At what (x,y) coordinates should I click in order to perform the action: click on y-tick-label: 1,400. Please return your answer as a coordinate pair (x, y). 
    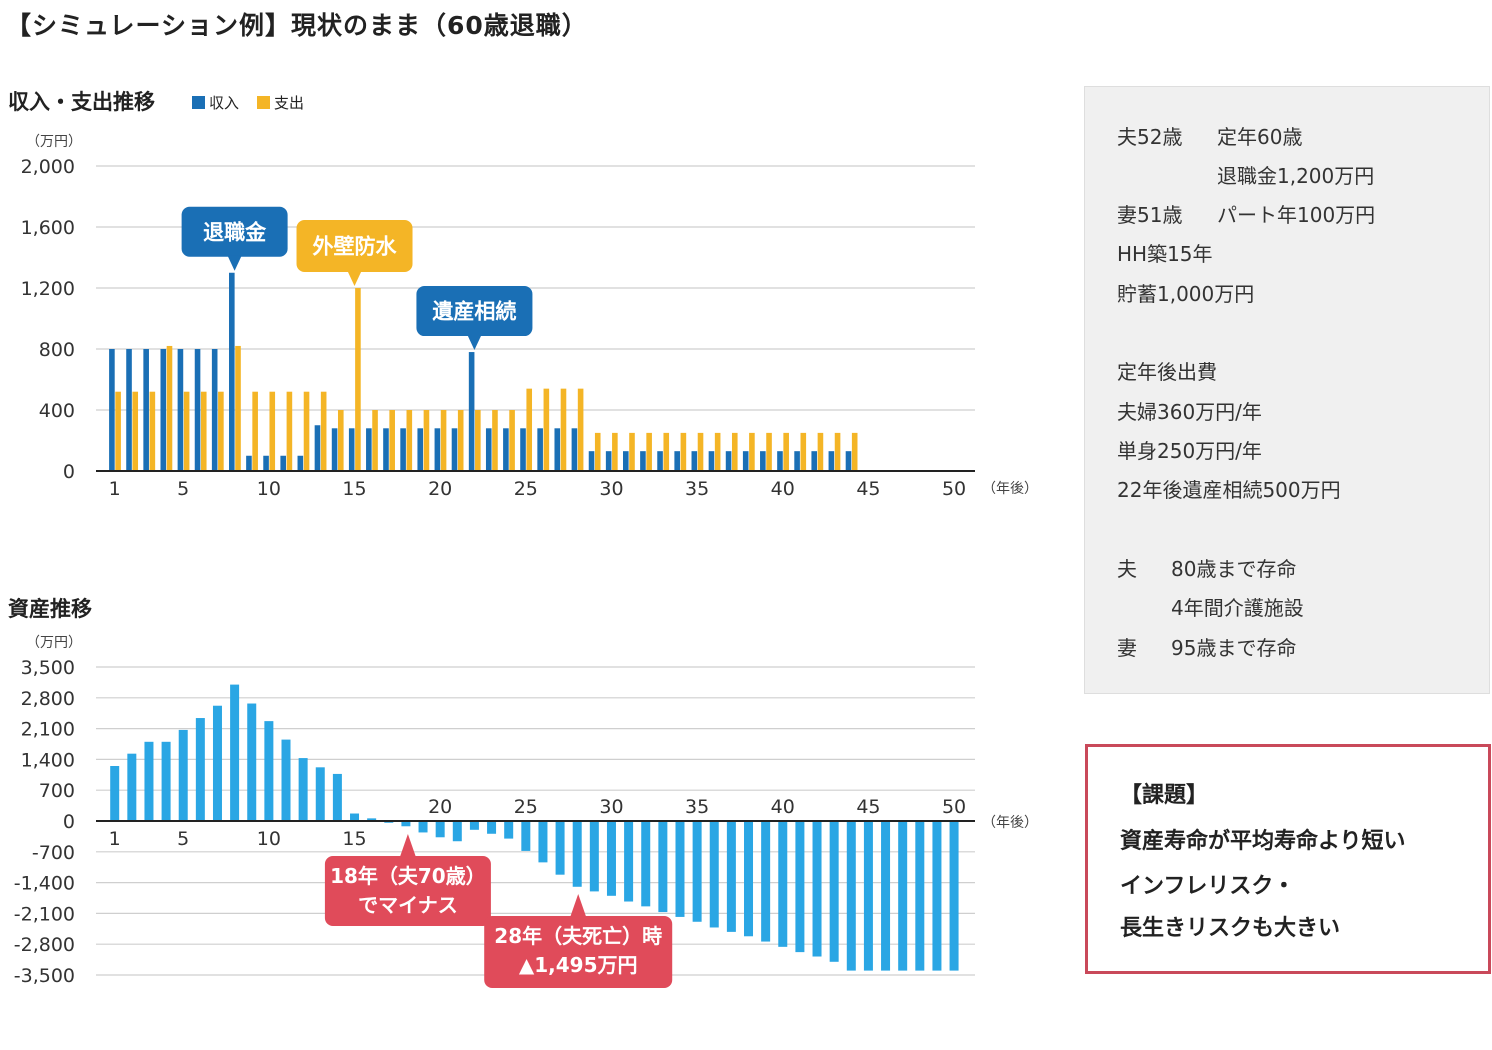
    Looking at the image, I should click on (48, 760).